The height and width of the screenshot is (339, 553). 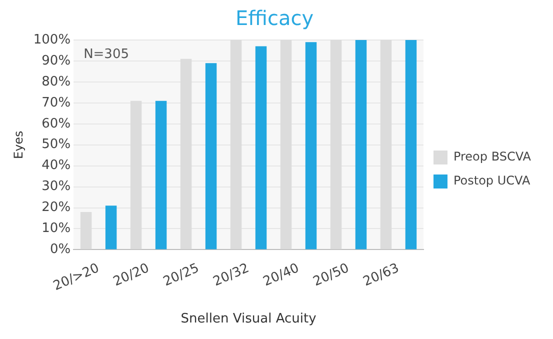 I want to click on y-tick-label: 50%, so click(x=56, y=144).